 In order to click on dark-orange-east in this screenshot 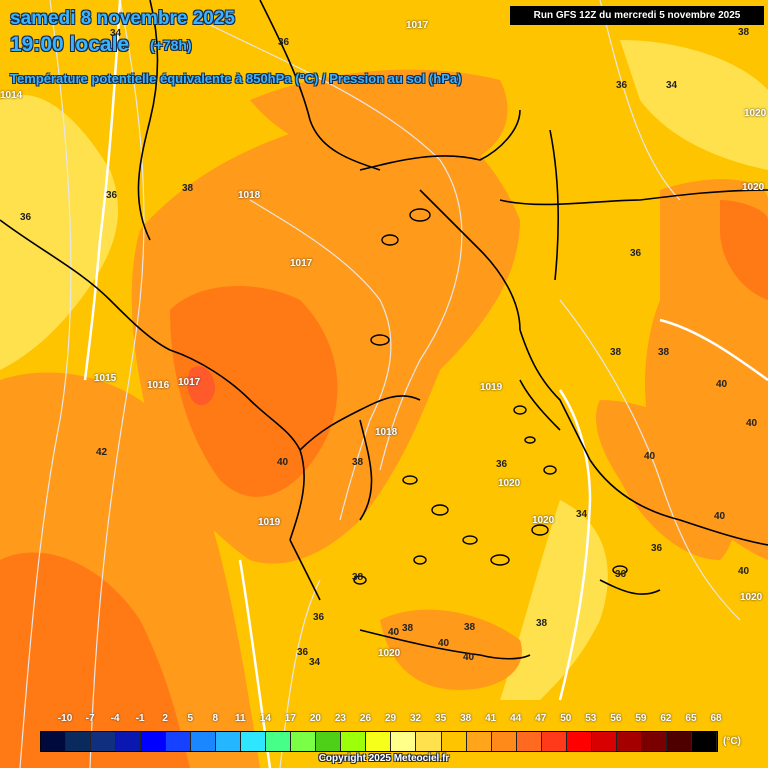, I will do `click(744, 250)`.